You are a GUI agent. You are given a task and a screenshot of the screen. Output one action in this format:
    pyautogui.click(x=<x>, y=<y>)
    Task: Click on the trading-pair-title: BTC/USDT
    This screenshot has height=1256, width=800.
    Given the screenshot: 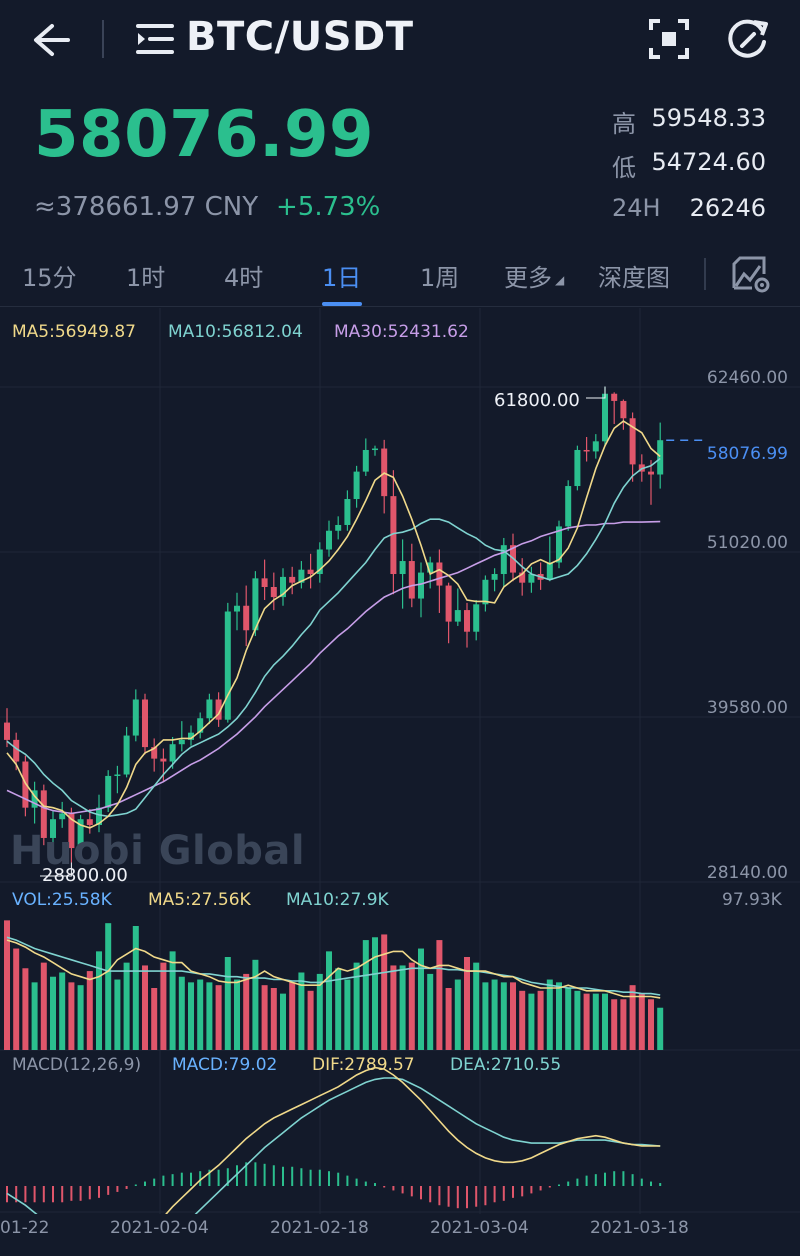 What is the action you would take?
    pyautogui.click(x=300, y=37)
    